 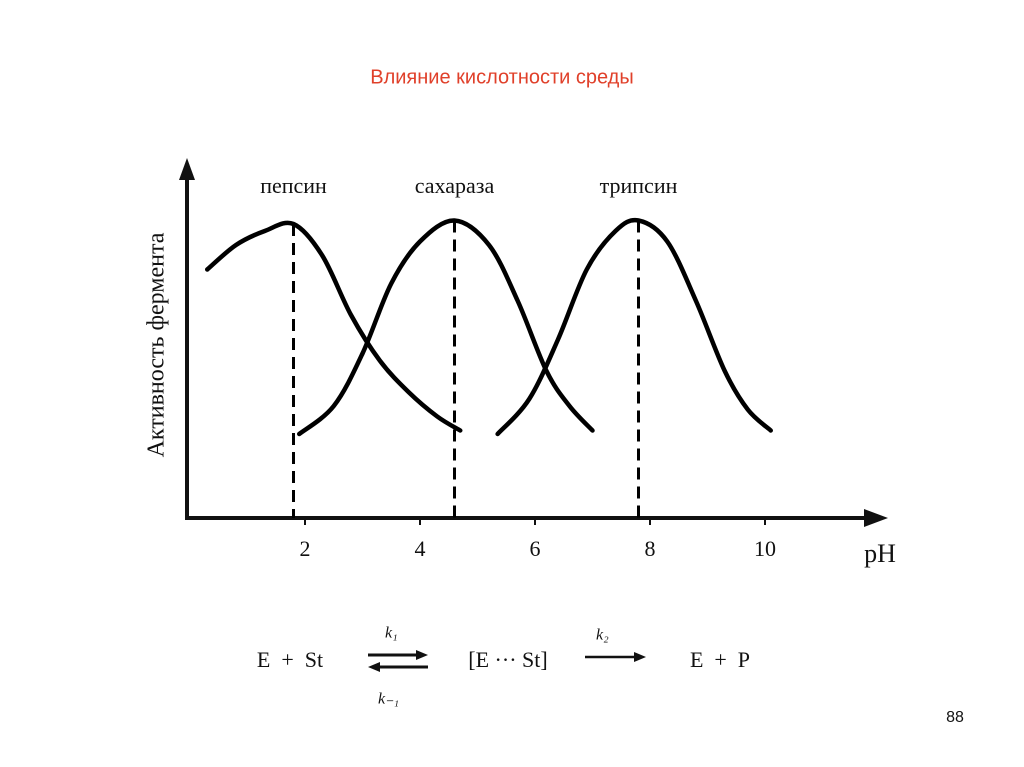 I want to click on x-tick-label: 4, so click(x=420, y=548).